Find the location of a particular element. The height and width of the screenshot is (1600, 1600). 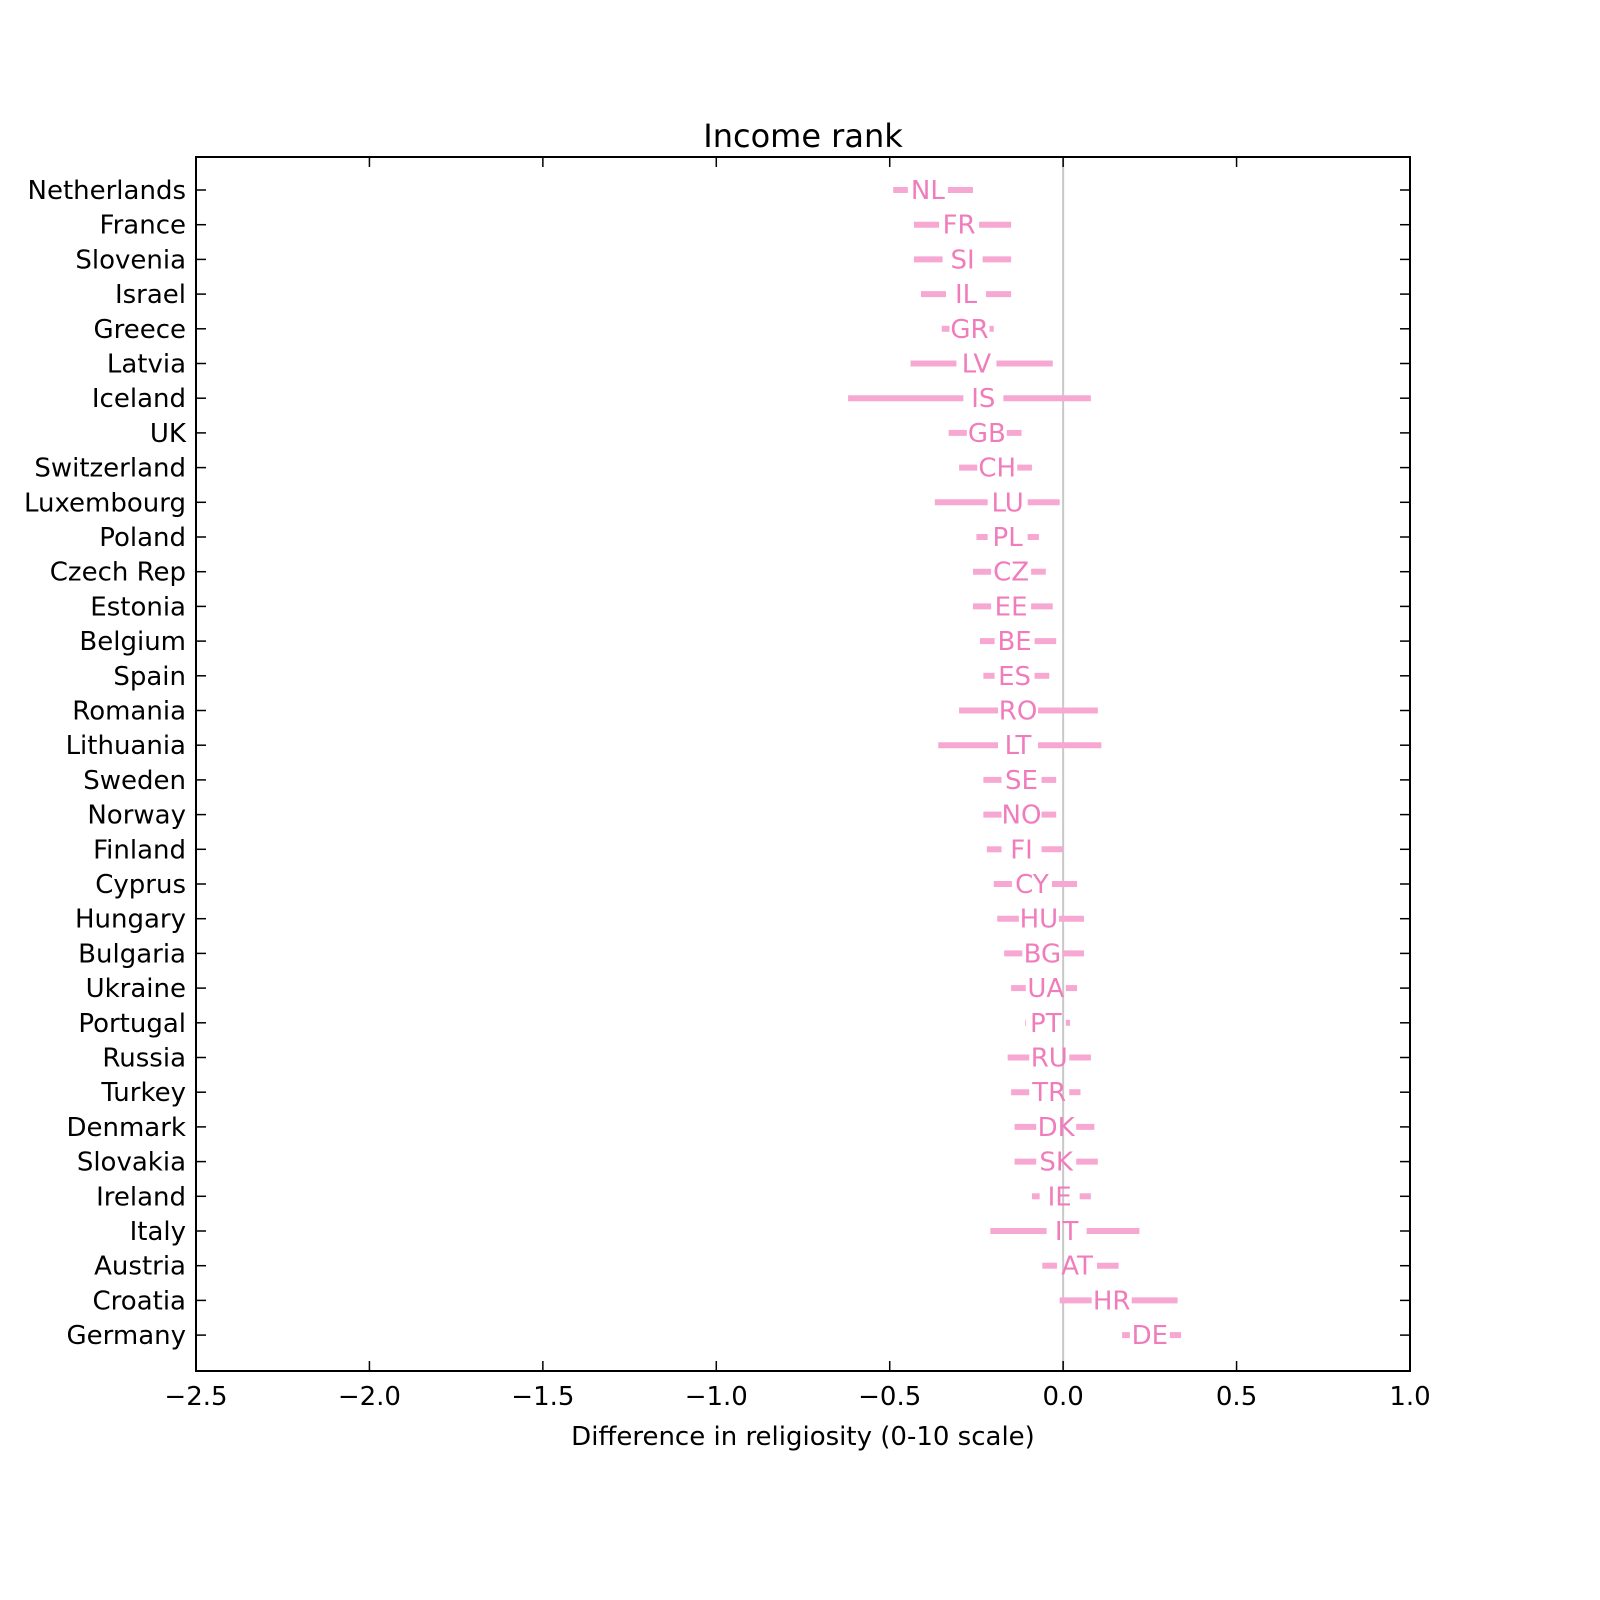

country-label: Norway is located at coordinates (136, 816).